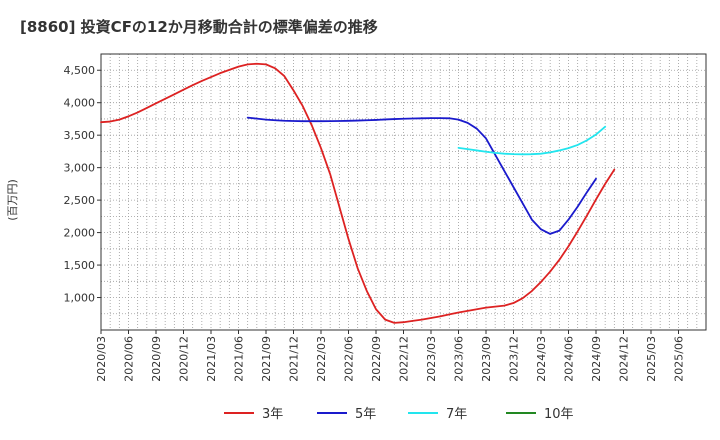 The height and width of the screenshot is (440, 720). I want to click on y-tick-label: 4,000, so click(80, 103).